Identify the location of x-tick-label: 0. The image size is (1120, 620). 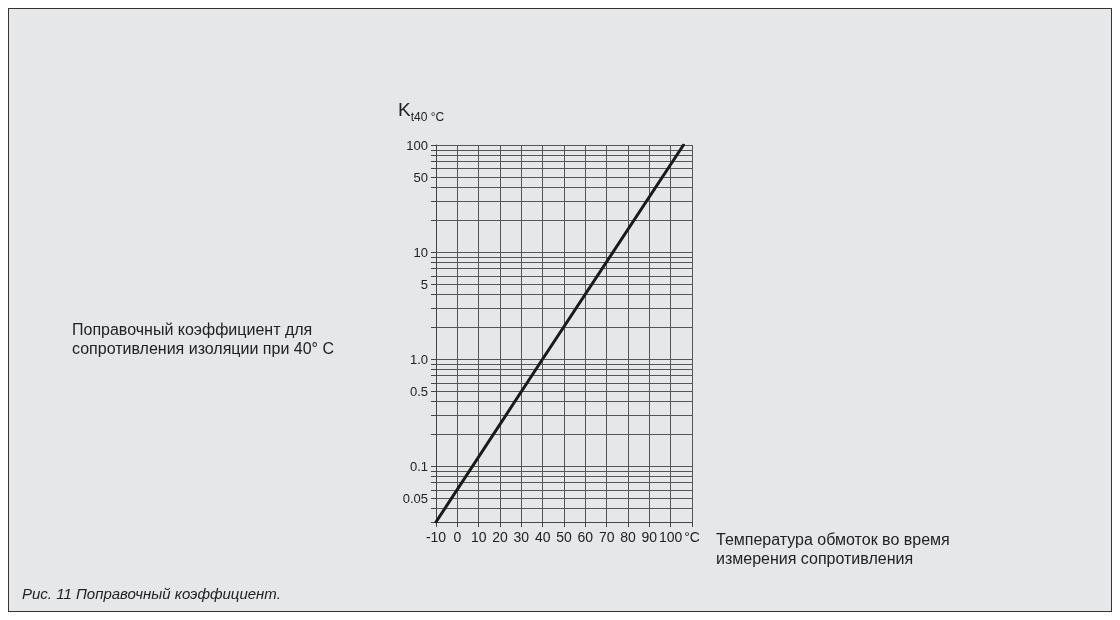
(457, 537).